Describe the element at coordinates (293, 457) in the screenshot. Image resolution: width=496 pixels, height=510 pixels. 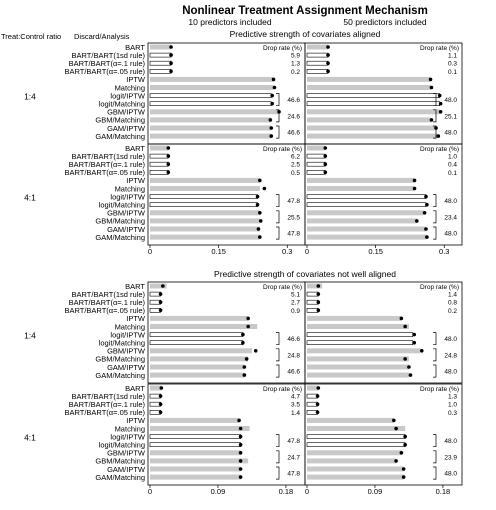
I see `drop-rate-label: 24.7` at that location.